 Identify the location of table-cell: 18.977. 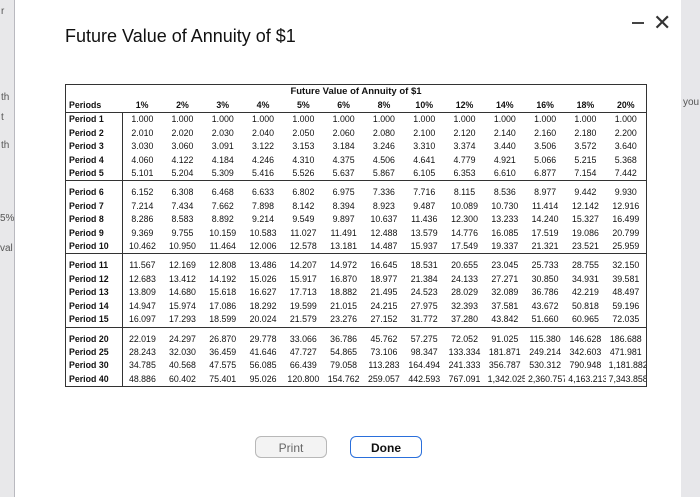
(384, 278).